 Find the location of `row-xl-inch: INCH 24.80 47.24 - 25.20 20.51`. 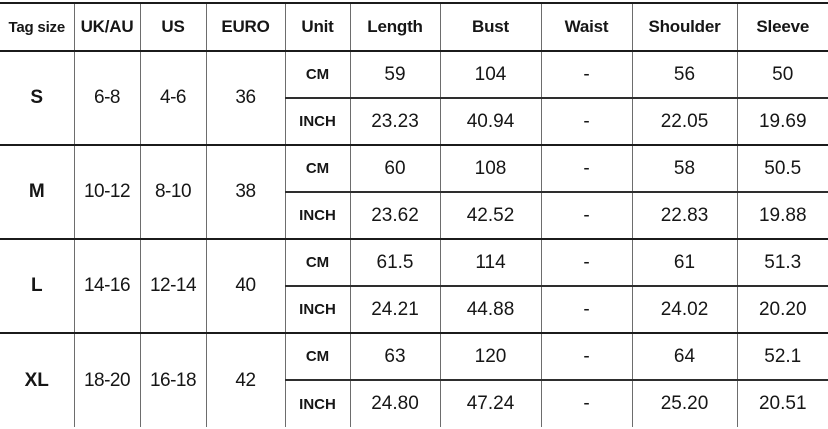

row-xl-inch: INCH 24.80 47.24 - 25.20 20.51 is located at coordinates (414, 403).